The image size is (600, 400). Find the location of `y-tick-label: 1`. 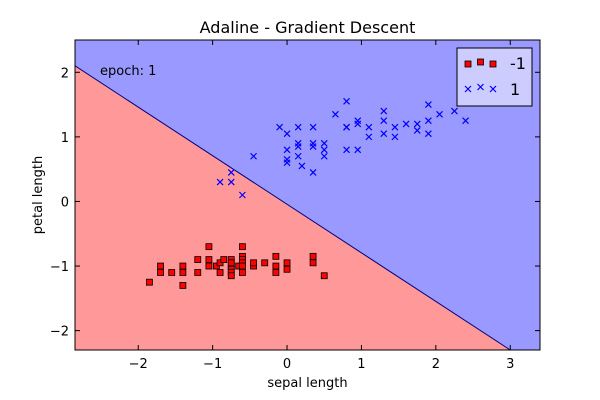

y-tick-label: 1 is located at coordinates (65, 138).